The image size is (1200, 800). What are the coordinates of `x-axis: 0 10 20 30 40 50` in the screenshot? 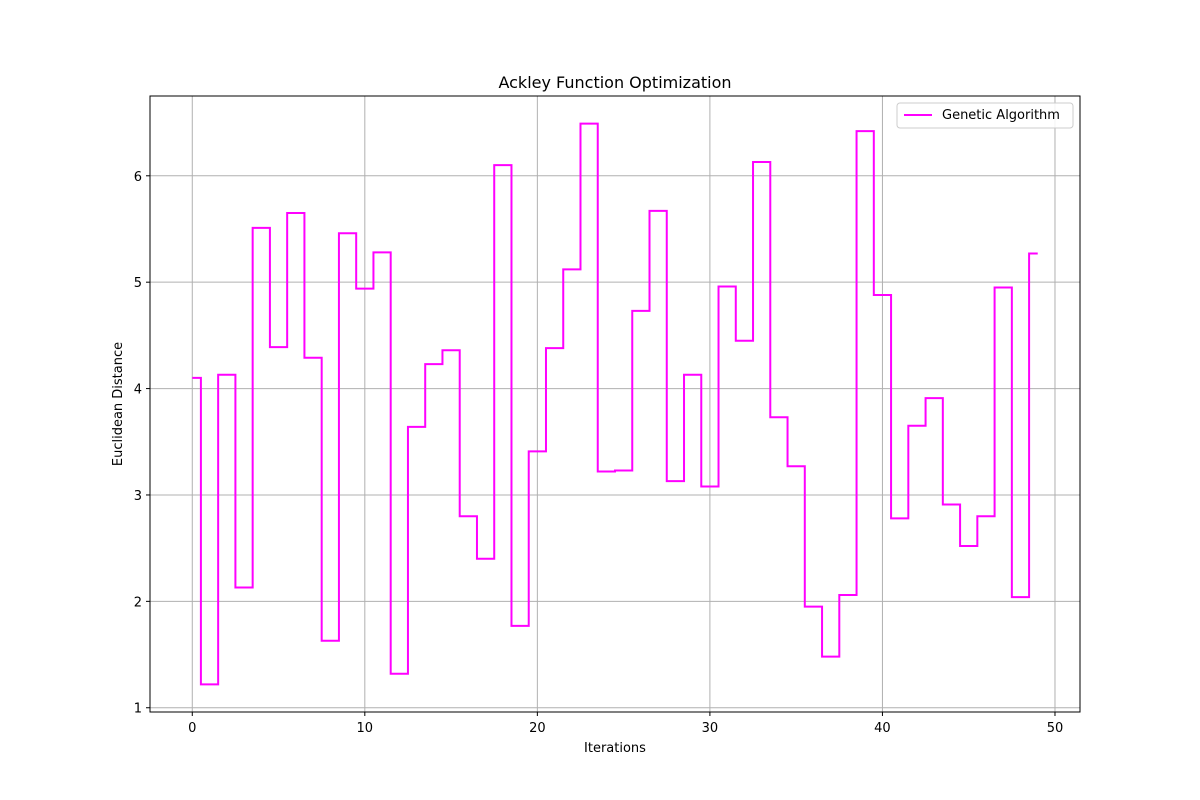 It's located at (625, 724).